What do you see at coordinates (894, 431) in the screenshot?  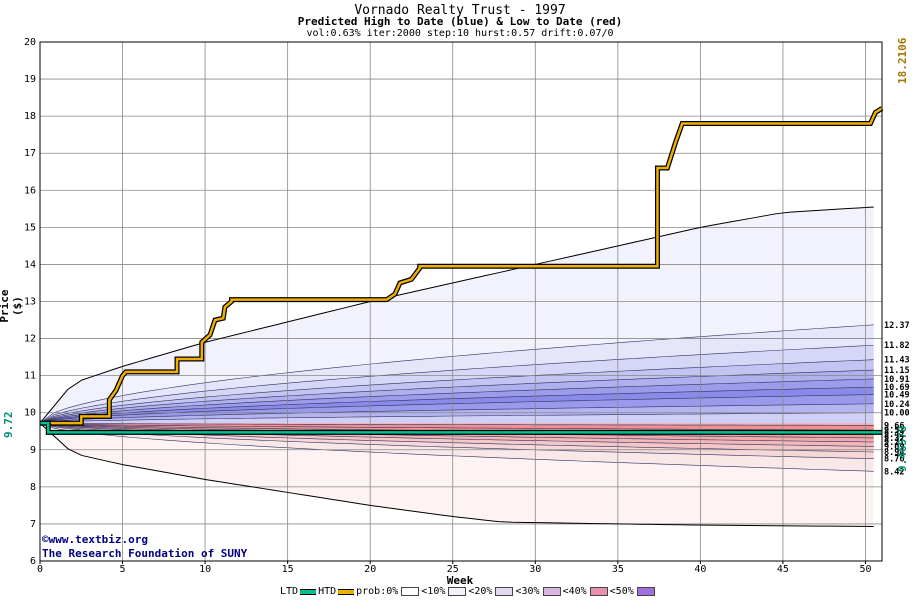 I see `right-label-low-1: 9.53` at bounding box center [894, 431].